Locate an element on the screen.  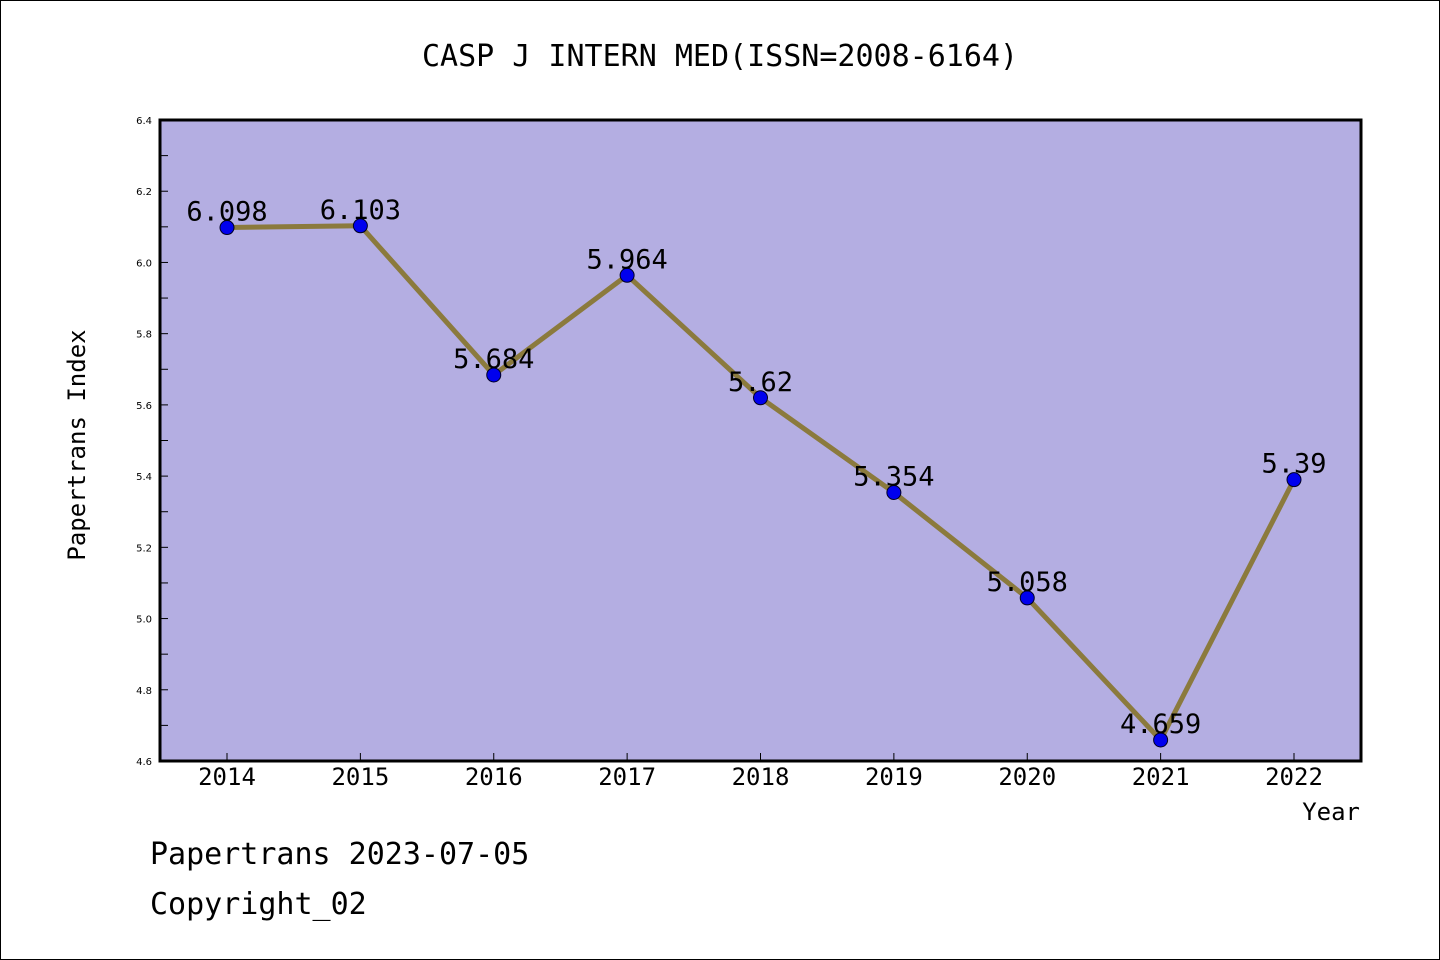
data-label: 6.098 is located at coordinates (226, 212).